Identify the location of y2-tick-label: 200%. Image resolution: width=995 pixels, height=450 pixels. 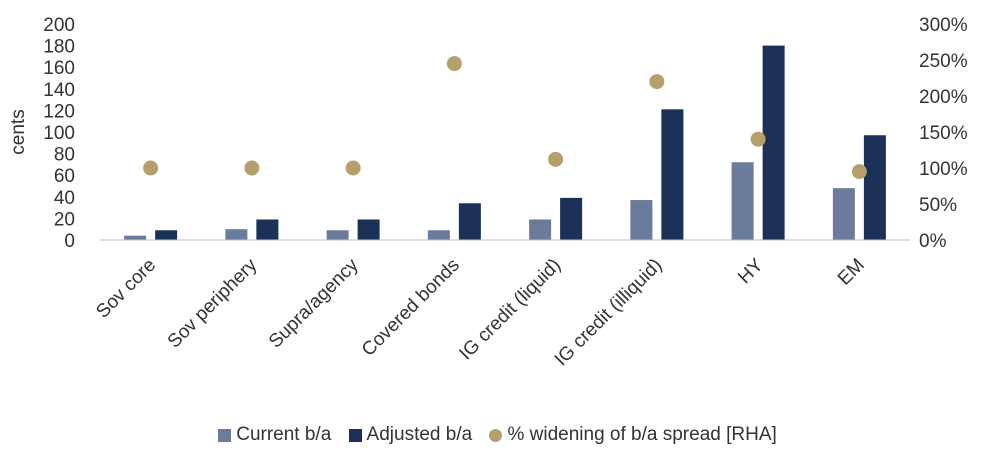
(943, 97).